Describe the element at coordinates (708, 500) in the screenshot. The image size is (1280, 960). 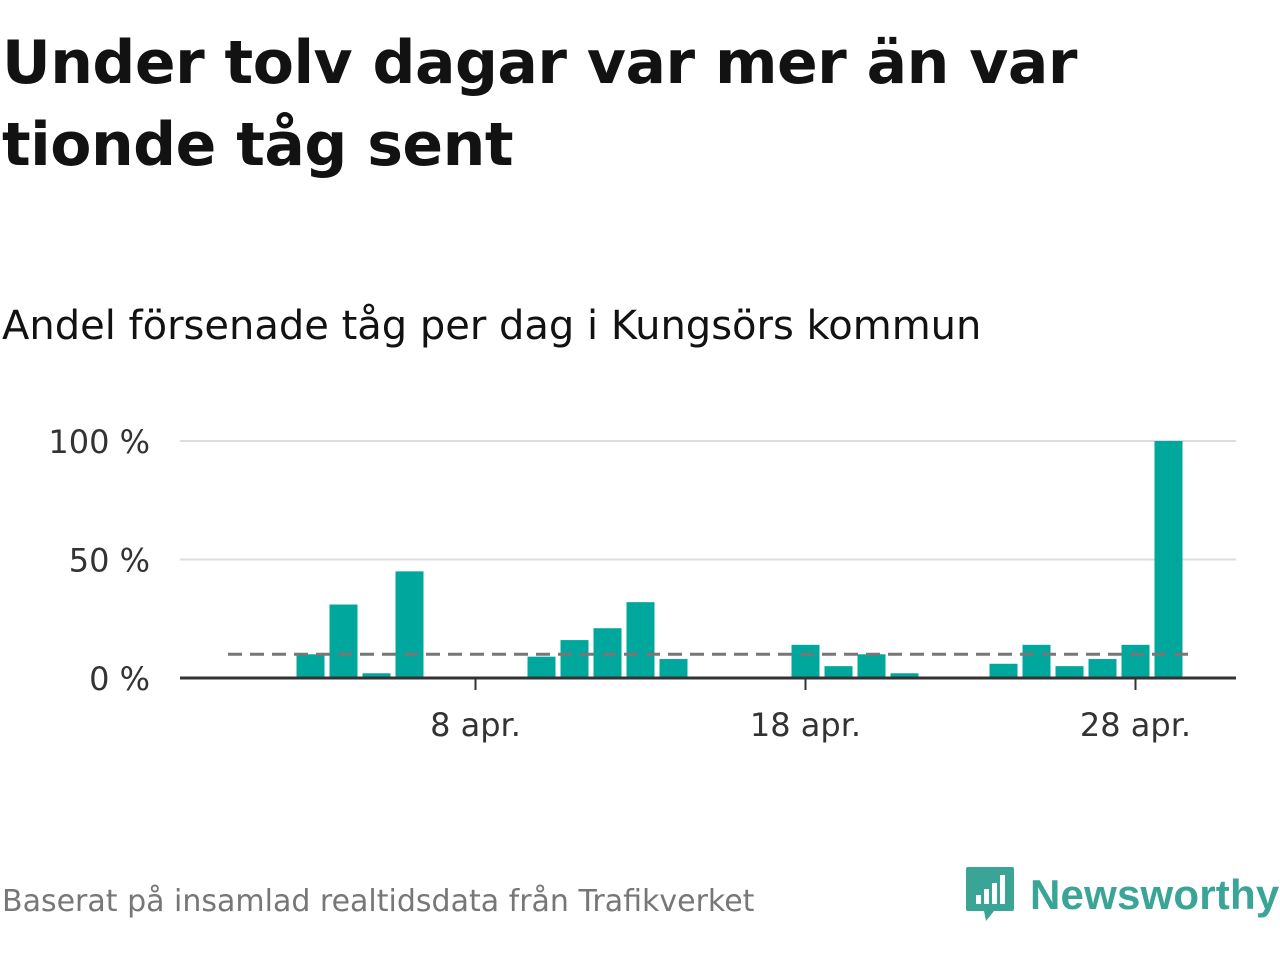
I see `gridlines` at that location.